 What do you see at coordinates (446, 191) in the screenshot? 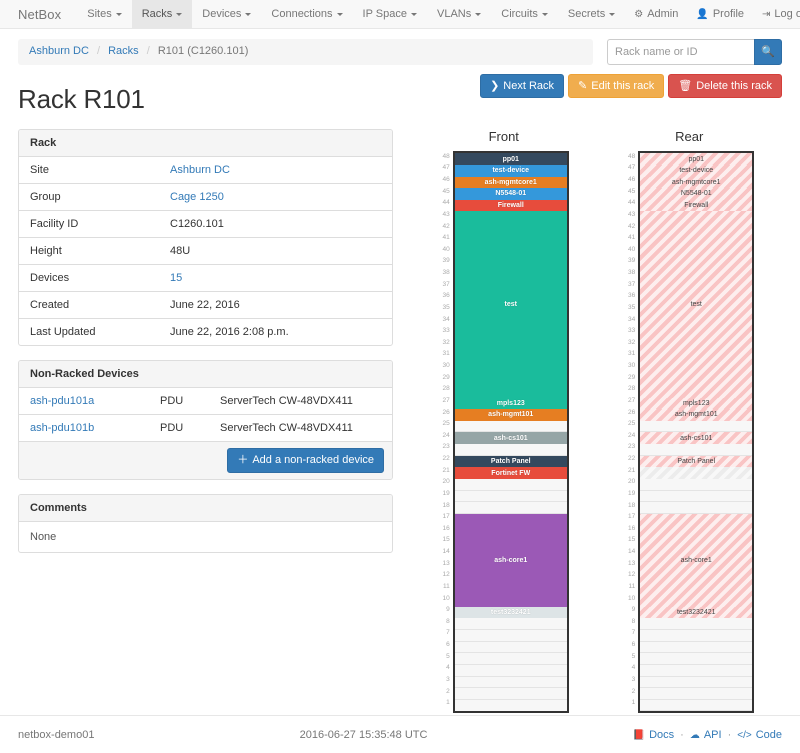
I see `unit-number: 45` at bounding box center [446, 191].